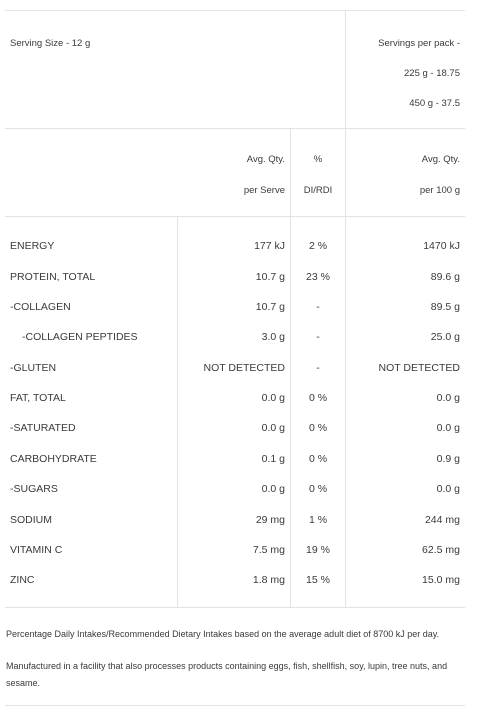 This screenshot has height=711, width=487. Describe the element at coordinates (419, 43) in the screenshot. I see `servings-per-pack-label: Servings per pack -` at that location.